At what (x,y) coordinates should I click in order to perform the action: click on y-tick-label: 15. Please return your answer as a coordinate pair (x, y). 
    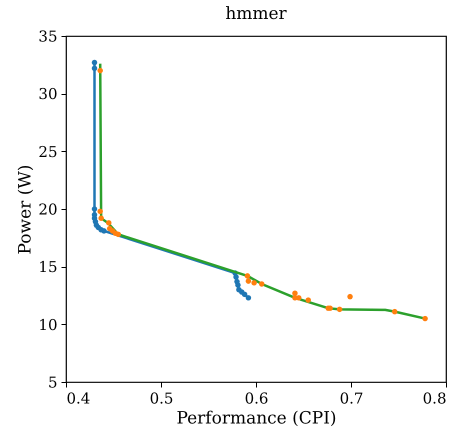
    Looking at the image, I should click on (48, 267).